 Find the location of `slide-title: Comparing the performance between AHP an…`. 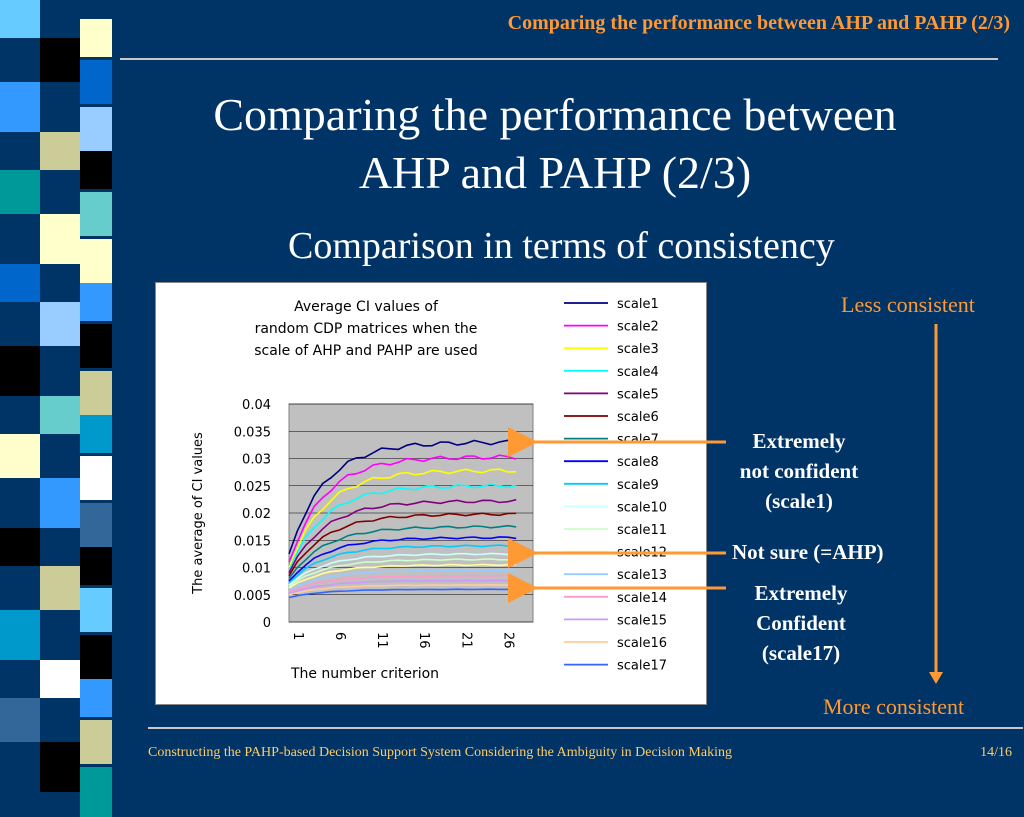

slide-title: Comparing the performance between AHP an… is located at coordinates (555, 144).